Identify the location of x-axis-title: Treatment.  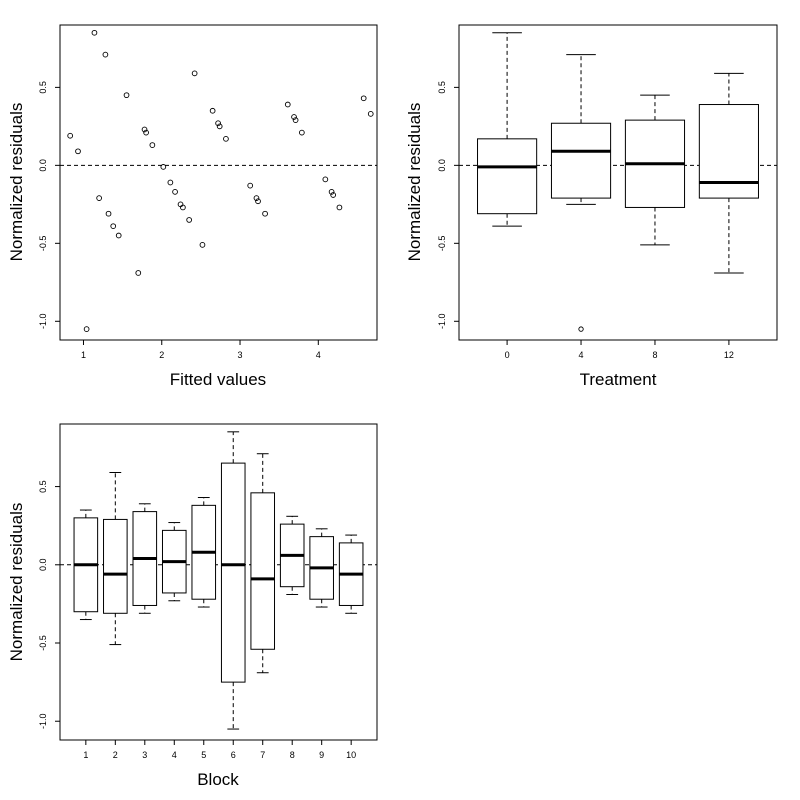
(618, 379).